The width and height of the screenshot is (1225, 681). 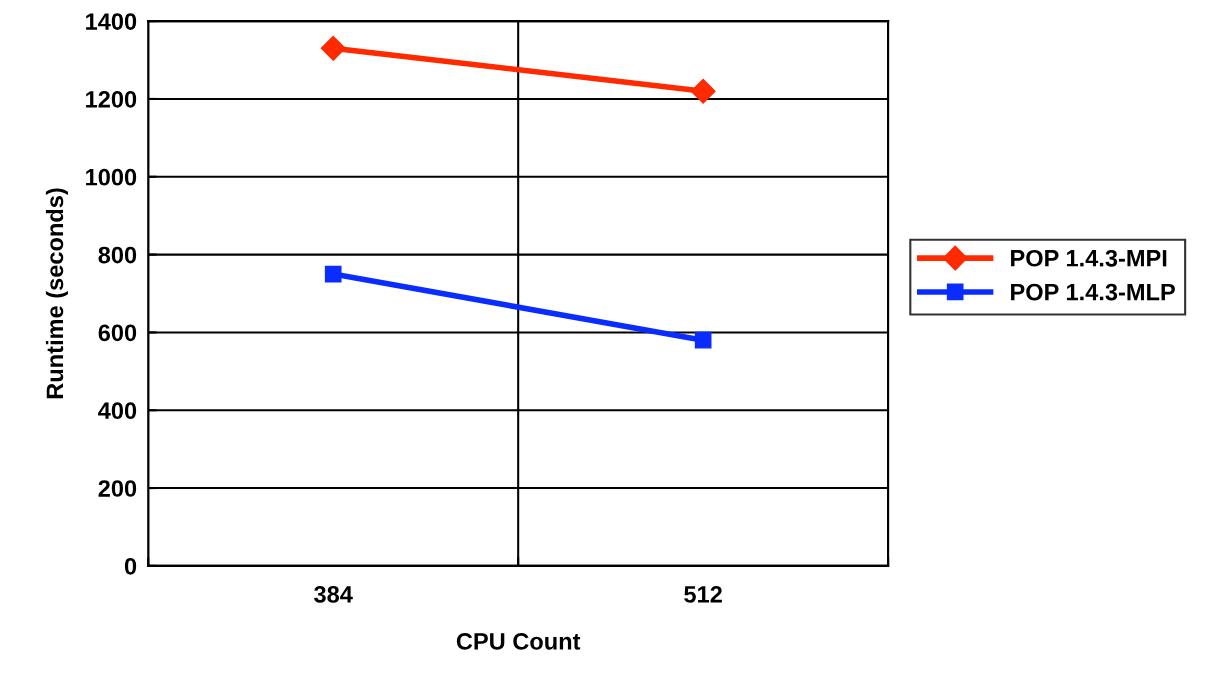 I want to click on x-axis-title: CPU Count, so click(x=518, y=641).